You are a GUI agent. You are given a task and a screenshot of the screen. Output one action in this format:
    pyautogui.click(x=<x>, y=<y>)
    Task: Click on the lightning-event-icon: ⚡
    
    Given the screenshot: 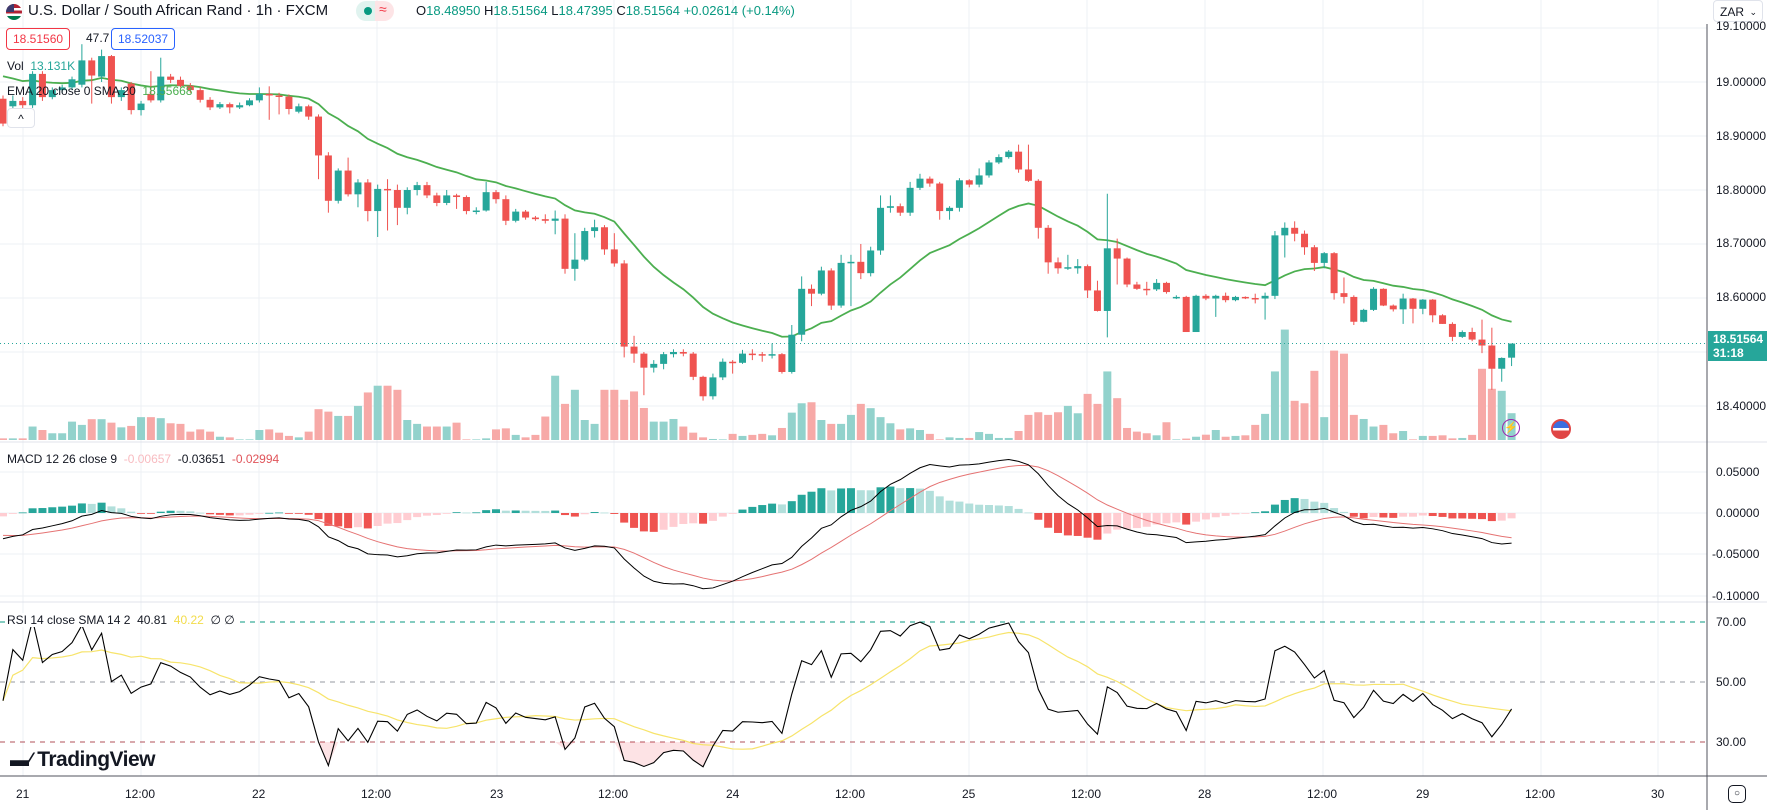 What is the action you would take?
    pyautogui.click(x=1511, y=428)
    